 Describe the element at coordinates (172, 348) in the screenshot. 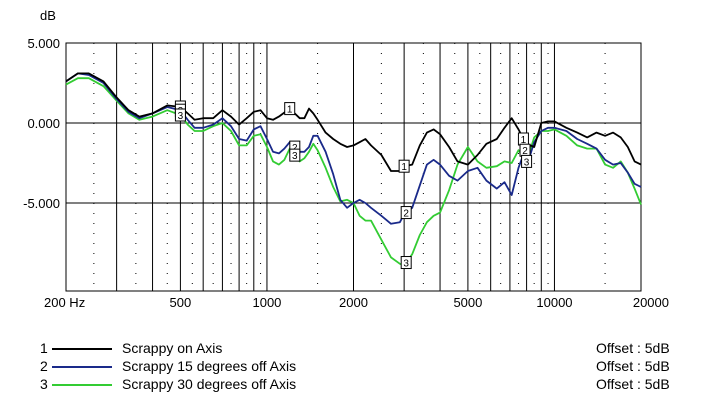

I see `legend-series-name: Scrappy on Axis` at that location.